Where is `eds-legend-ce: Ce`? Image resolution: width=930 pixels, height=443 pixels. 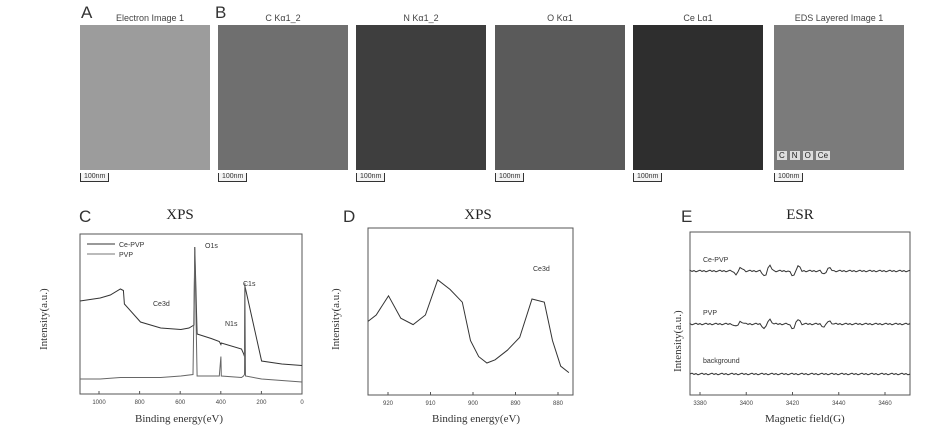 eds-legend-ce: Ce is located at coordinates (823, 155).